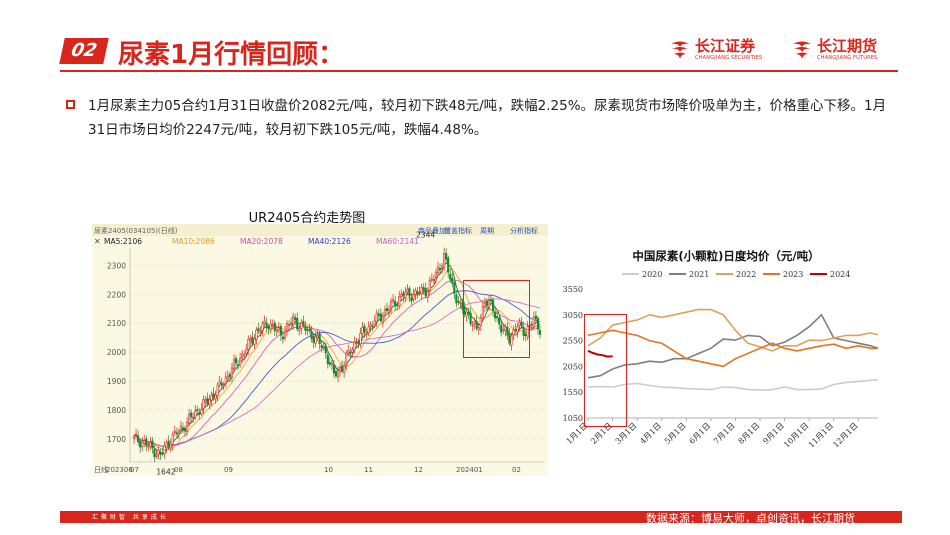  I want to click on page-title: 尿素1月行情回顾：, so click(231, 55).